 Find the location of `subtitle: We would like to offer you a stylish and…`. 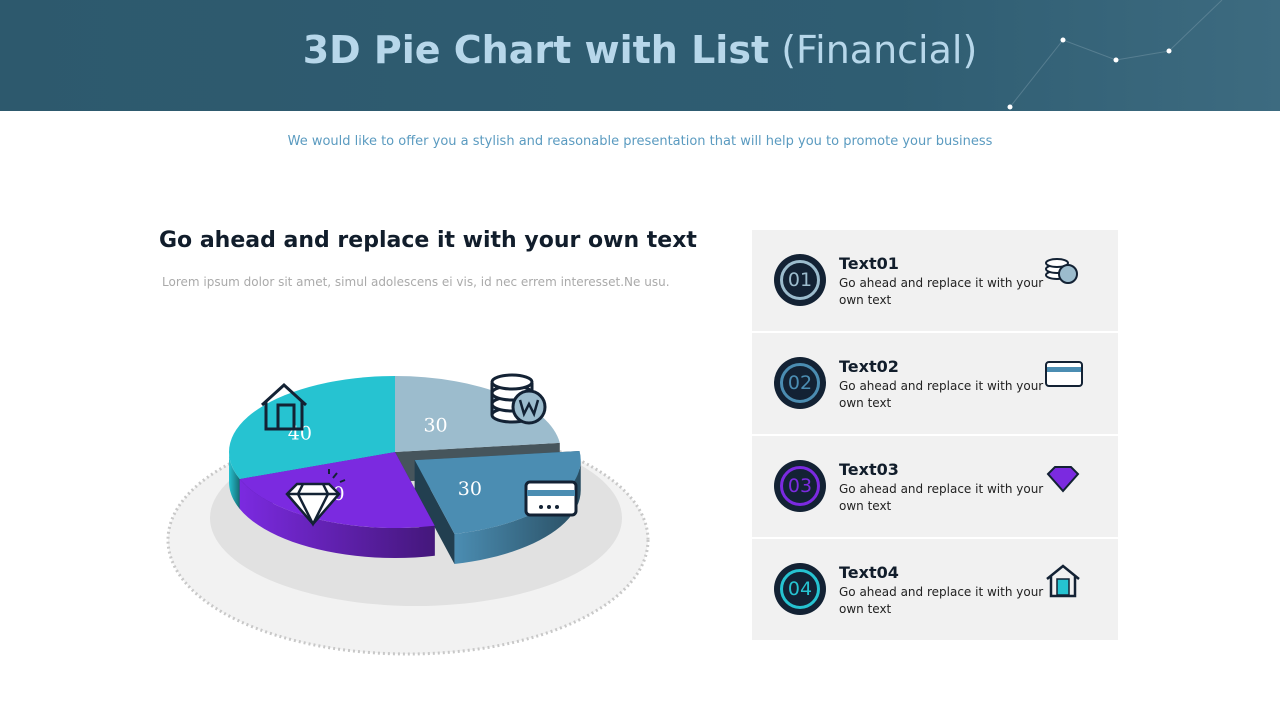

subtitle: We would like to offer you a stylish and… is located at coordinates (640, 141).